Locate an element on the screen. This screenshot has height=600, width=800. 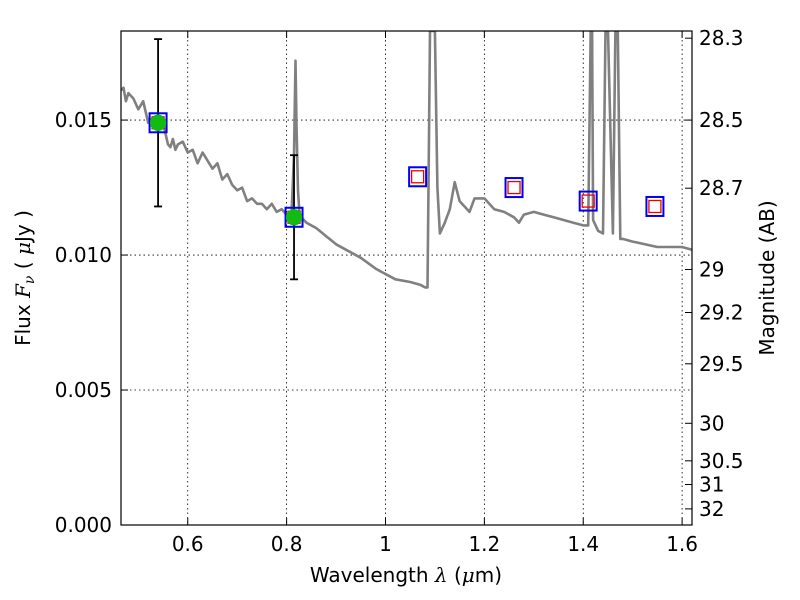
mag-tick-label: 32 is located at coordinates (711, 509).